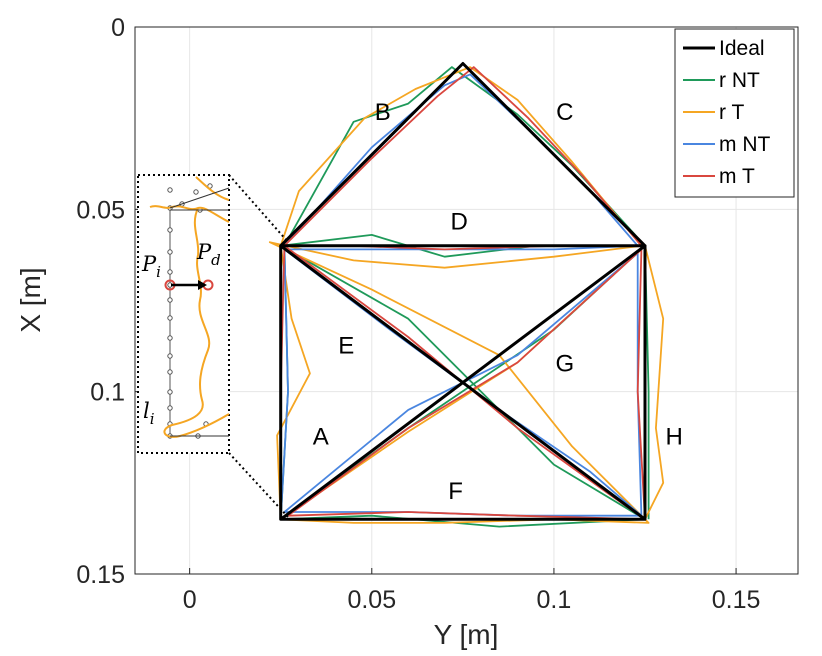 This screenshot has width=822, height=656. Describe the element at coordinates (383, 112) in the screenshot. I see `segment-label-b: B` at that location.